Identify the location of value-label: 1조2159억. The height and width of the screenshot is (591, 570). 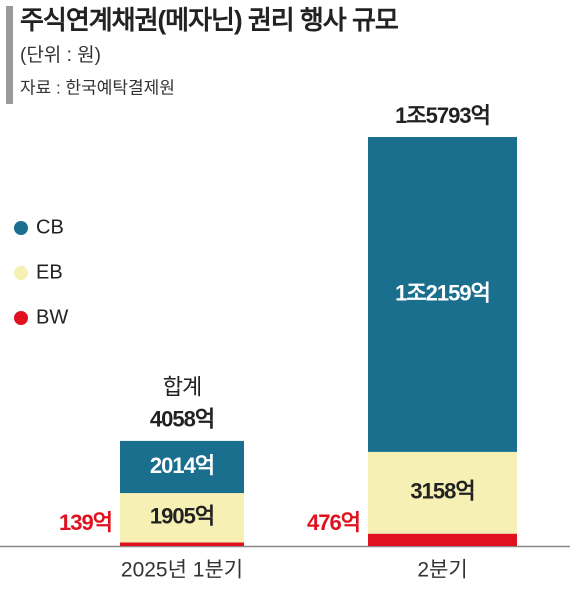
(442, 292).